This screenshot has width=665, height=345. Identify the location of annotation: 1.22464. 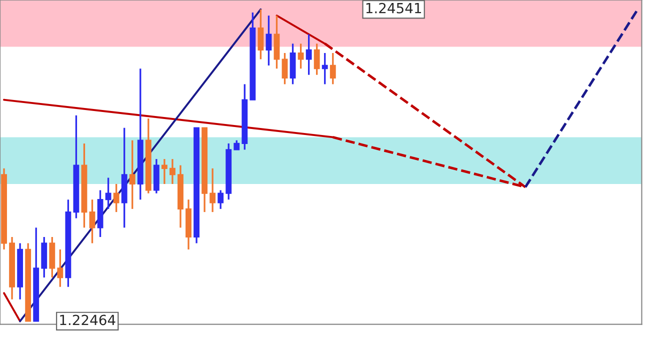
(88, 320).